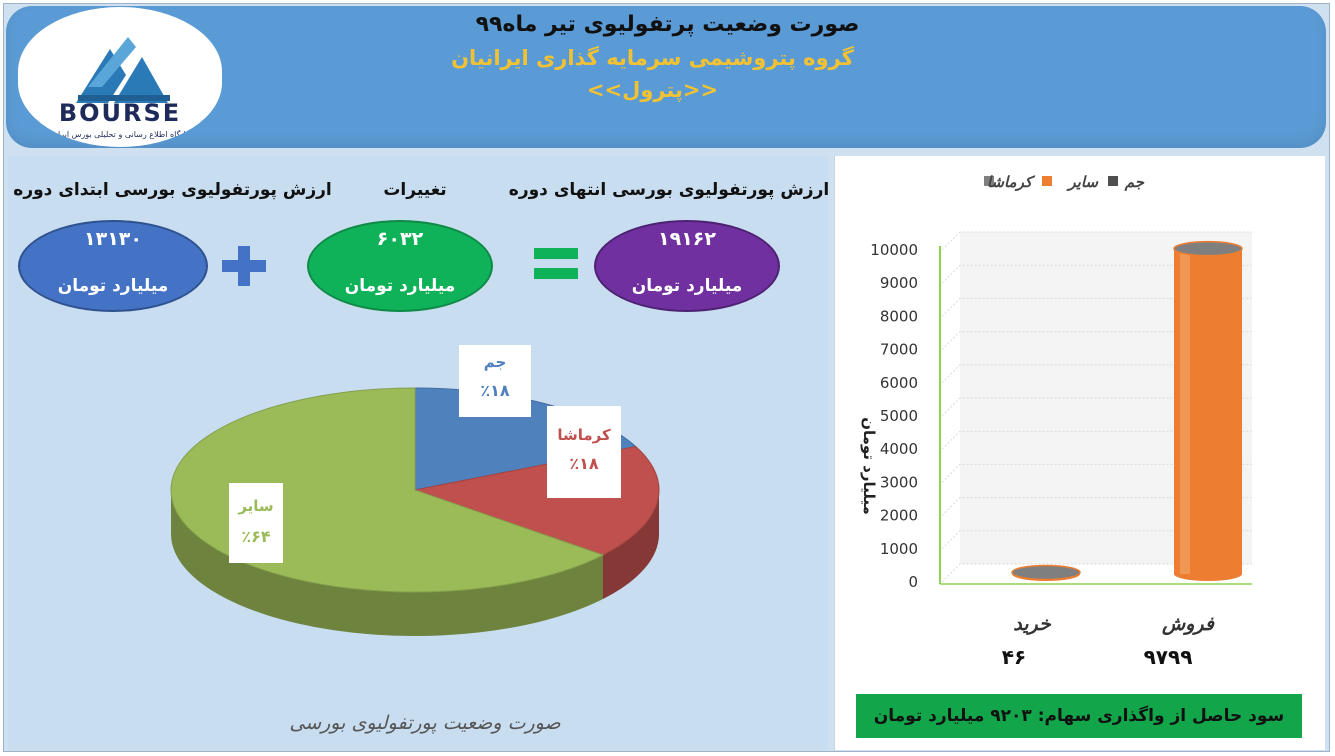  I want to click on y-tick-label: 5000, so click(899, 416).